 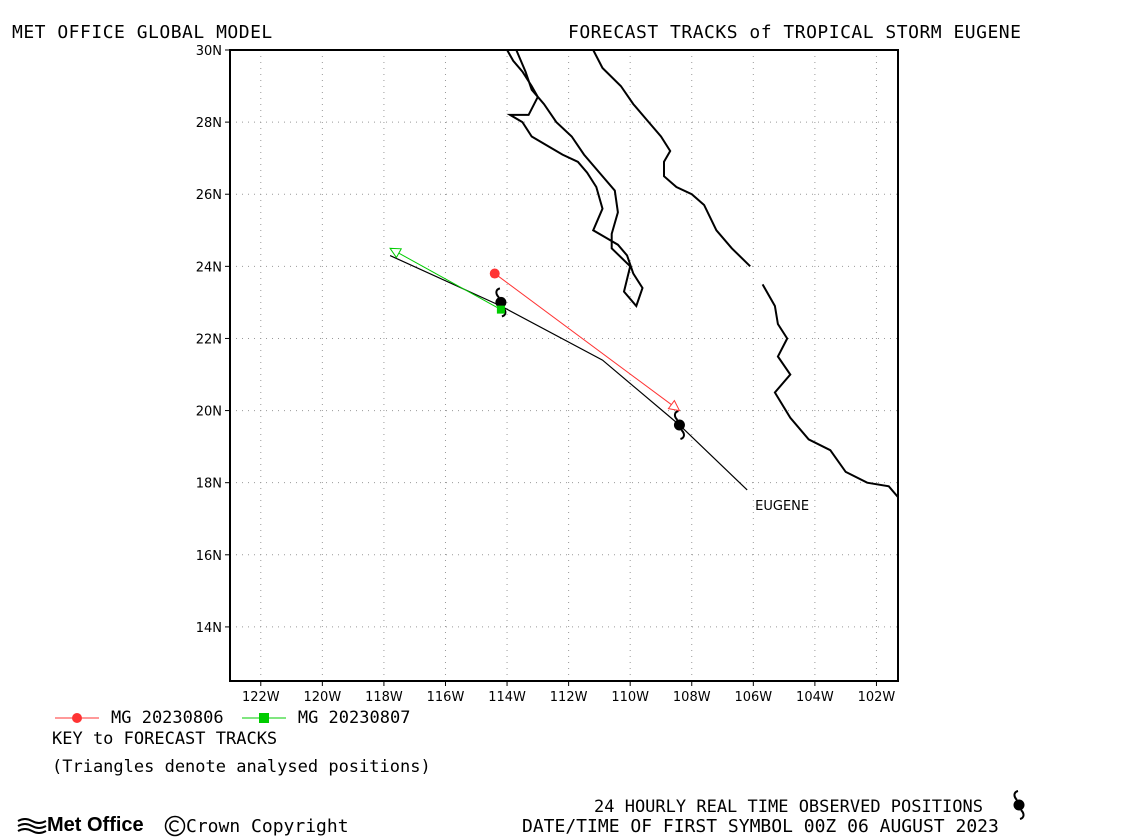 What do you see at coordinates (788, 807) in the screenshot?
I see `observed-positions-text: 24 HOURLY REAL TIME OBSERVED POSITIONS` at bounding box center [788, 807].